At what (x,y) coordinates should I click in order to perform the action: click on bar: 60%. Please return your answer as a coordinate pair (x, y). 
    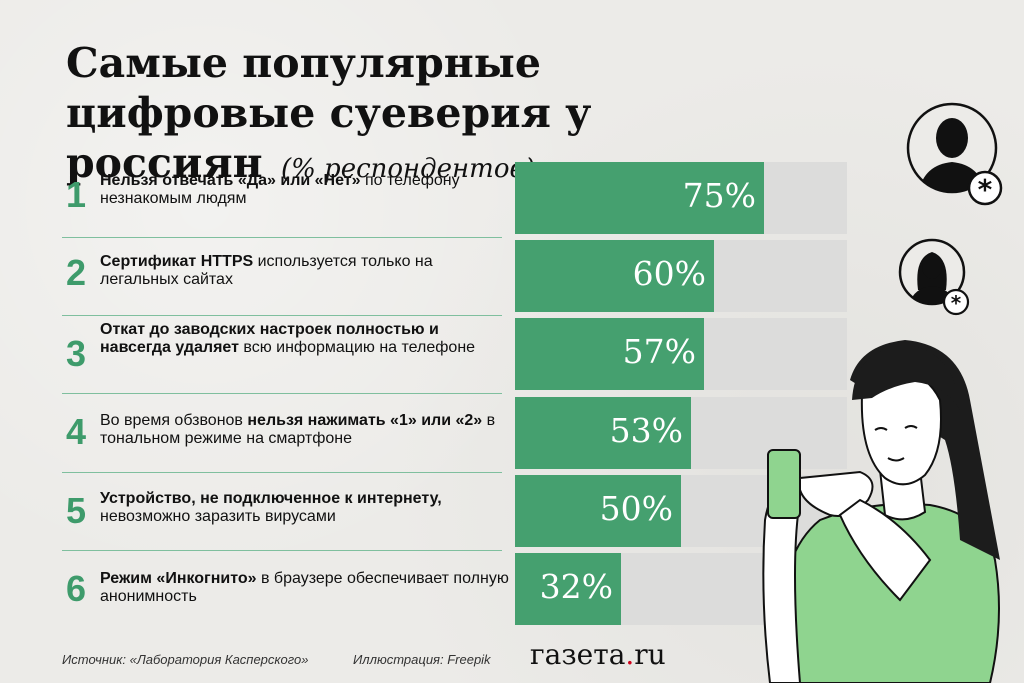
    Looking at the image, I should click on (614, 276).